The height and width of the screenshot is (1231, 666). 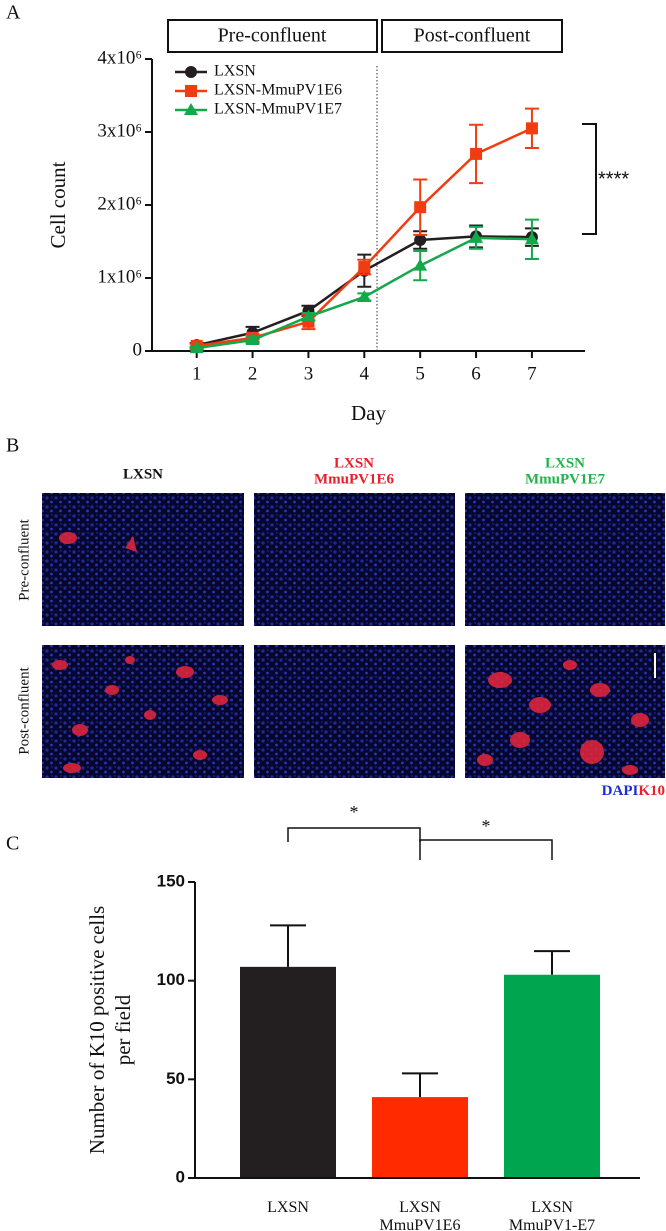 I want to click on y-tick-label: 4x10⁶, so click(x=119, y=57).